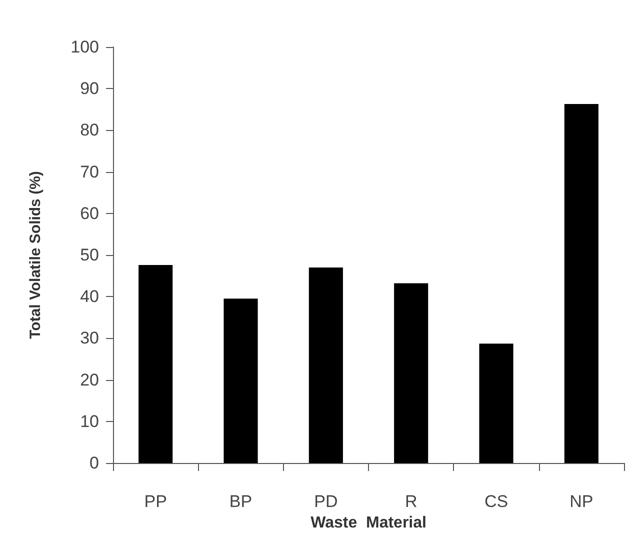 The height and width of the screenshot is (543, 636). Describe the element at coordinates (89, 213) in the screenshot. I see `y-tick-label: 60` at that location.